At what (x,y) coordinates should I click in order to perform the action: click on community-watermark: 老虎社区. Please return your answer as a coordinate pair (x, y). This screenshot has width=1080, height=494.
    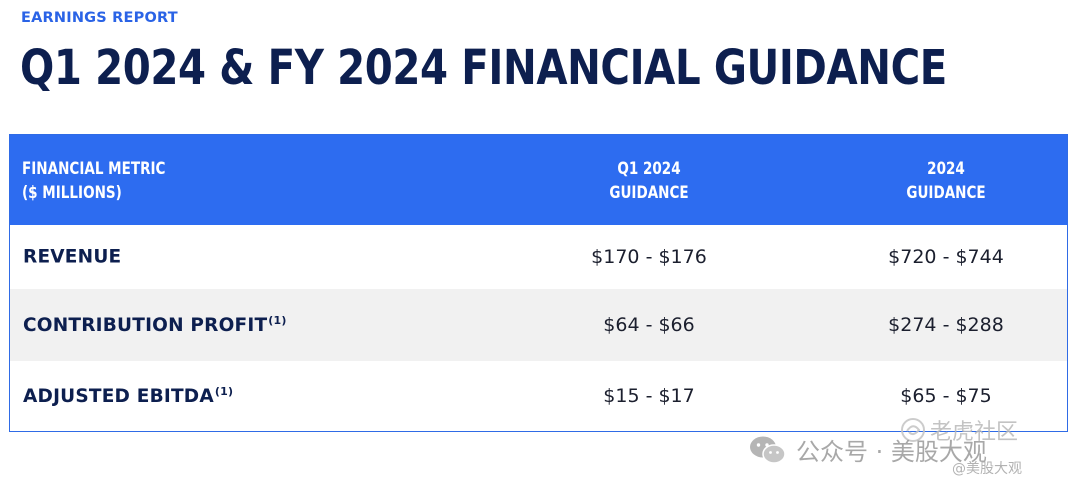
    Looking at the image, I should click on (959, 431).